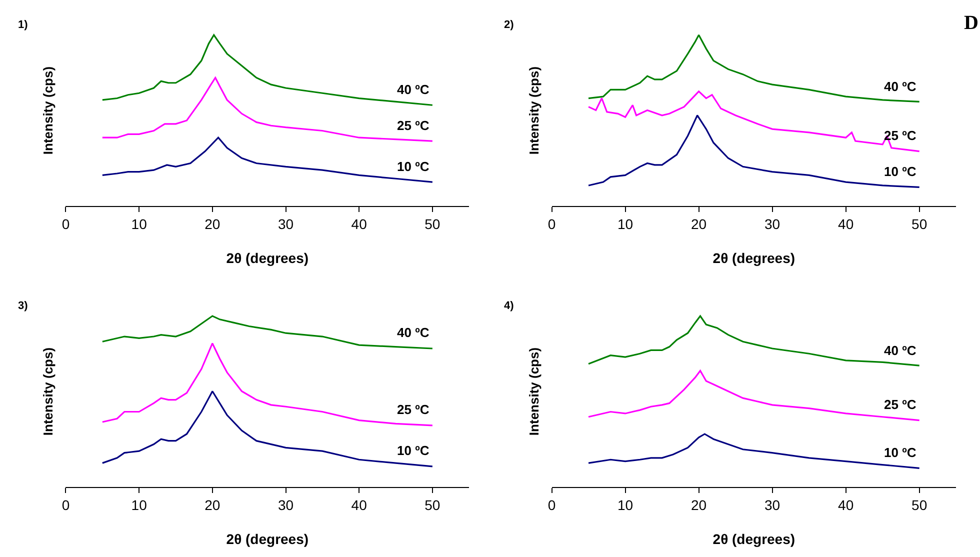 This screenshot has height=557, width=980. I want to click on chart-title: 2), so click(509, 25).